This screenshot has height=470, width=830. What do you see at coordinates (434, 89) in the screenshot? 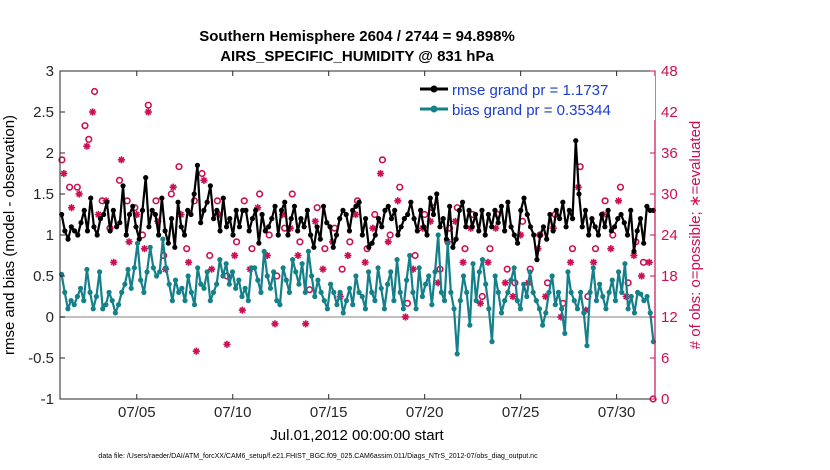
I see `legend-rmse-marker` at bounding box center [434, 89].